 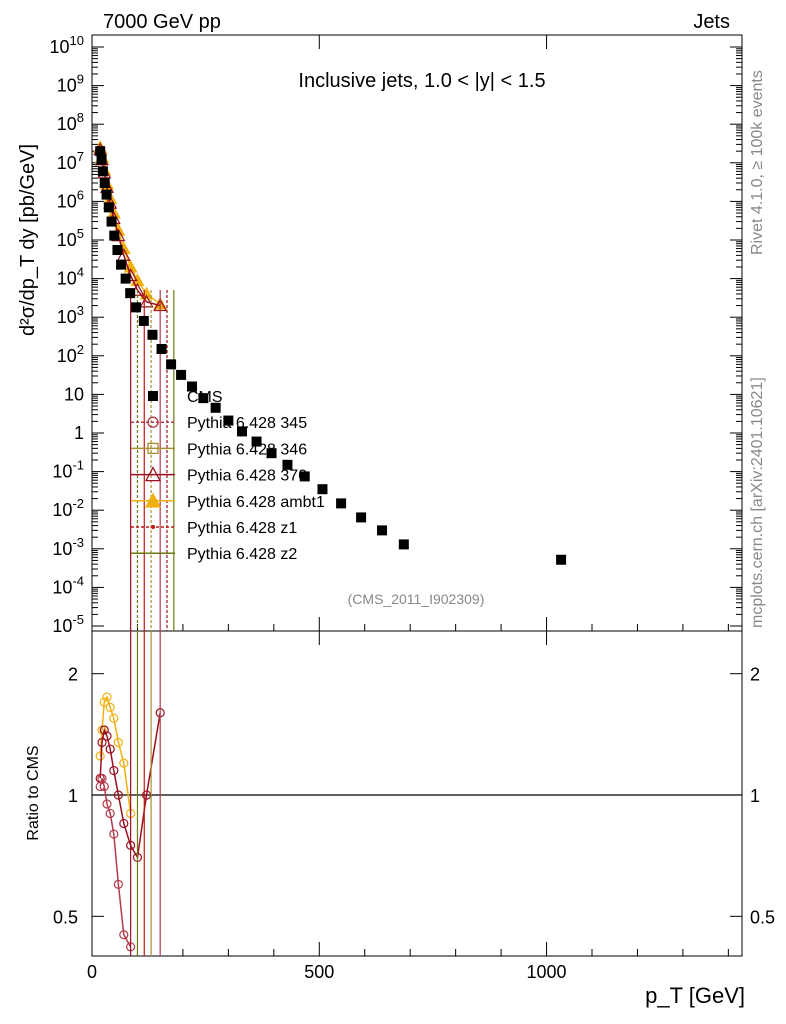 I want to click on y-tick-exponent: 6, so click(x=80, y=194).